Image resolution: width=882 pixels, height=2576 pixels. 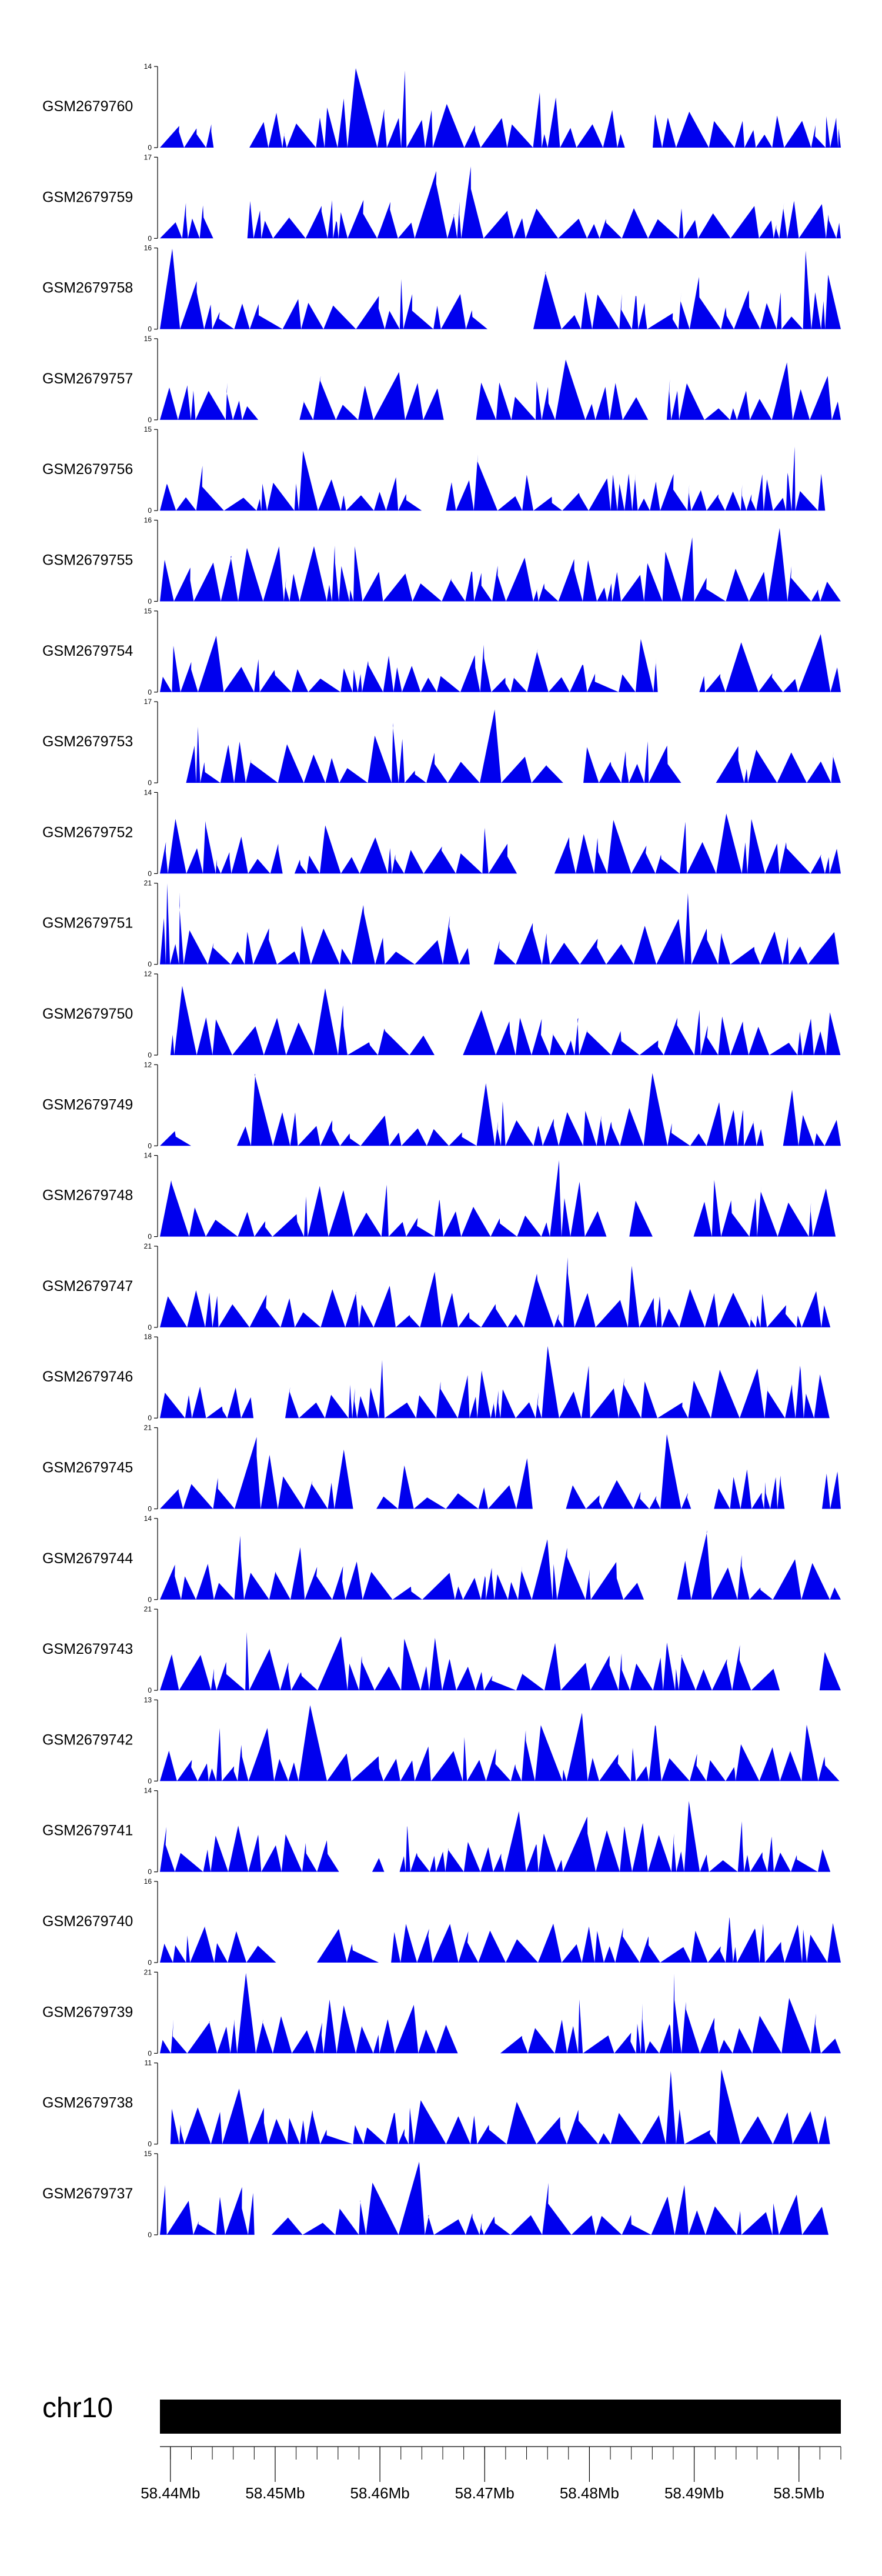 I want to click on track: GSM2679745 21 0, so click(x=441, y=1468).